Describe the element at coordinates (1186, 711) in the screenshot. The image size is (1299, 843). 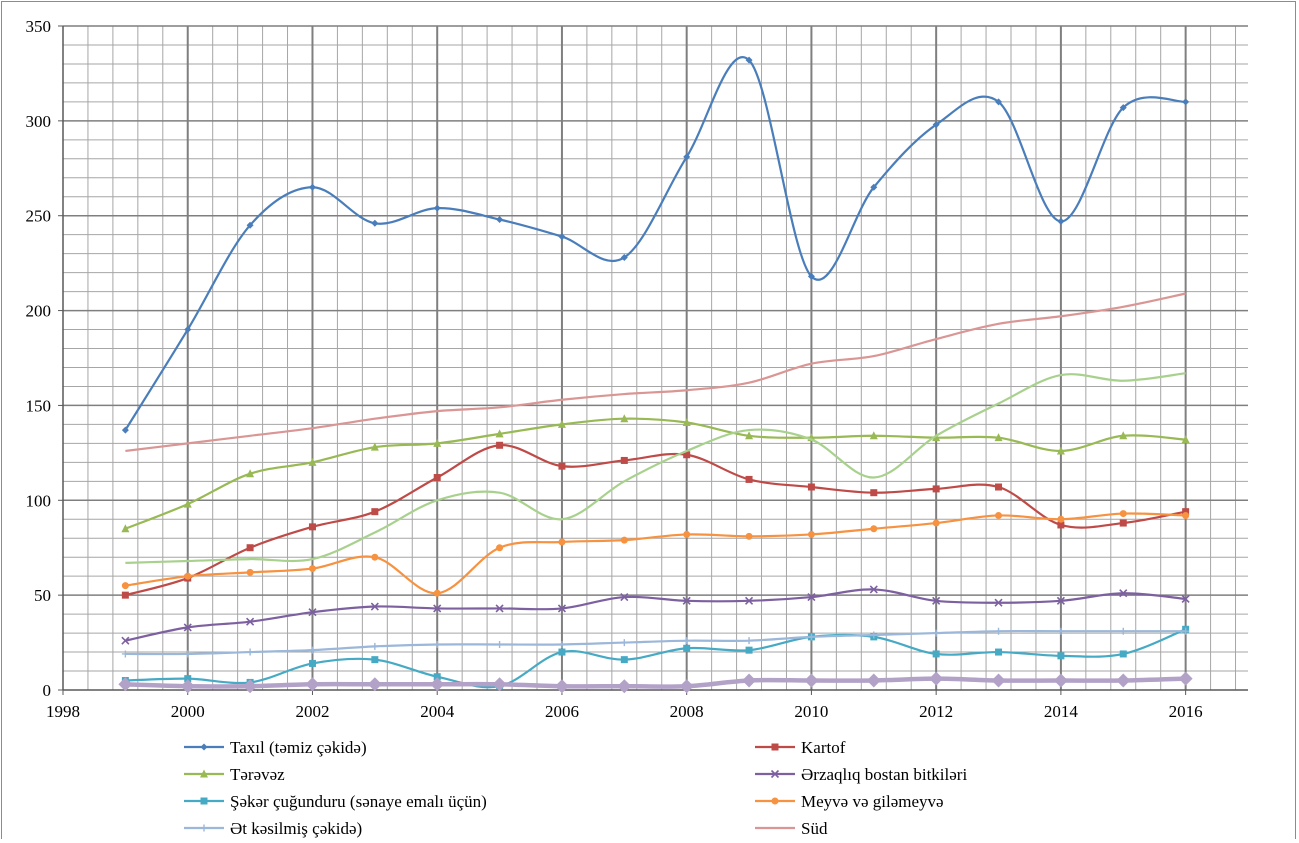
I see `x-tick-label: 2016` at that location.